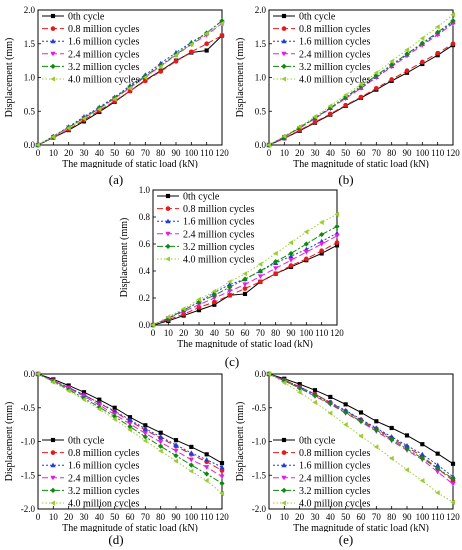  I want to click on x-tick-label: 20, so click(69, 517).